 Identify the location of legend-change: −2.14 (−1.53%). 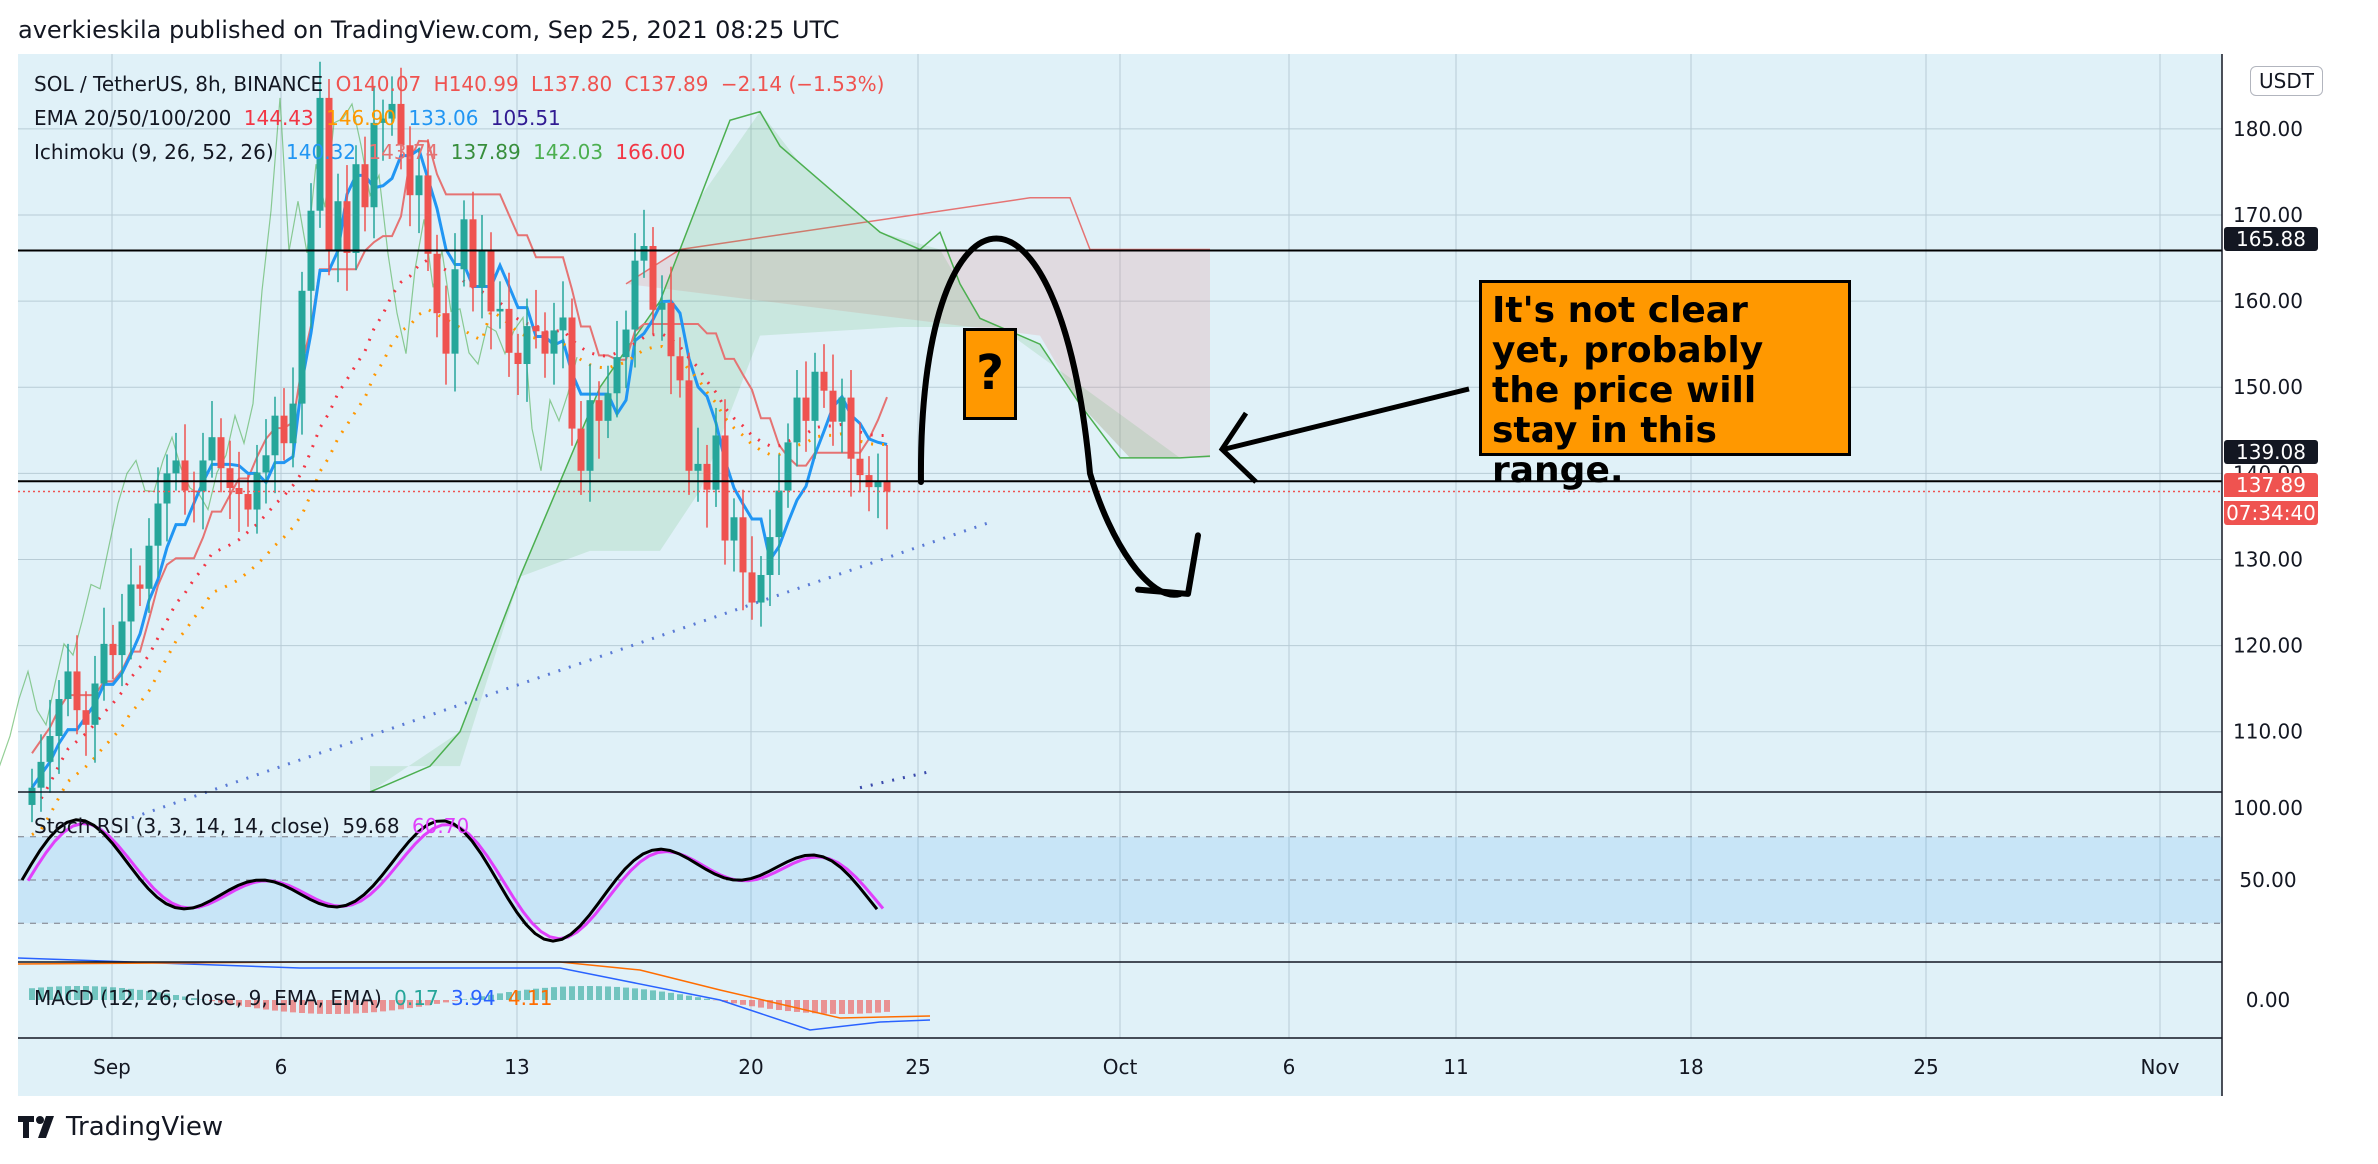
(802, 84).